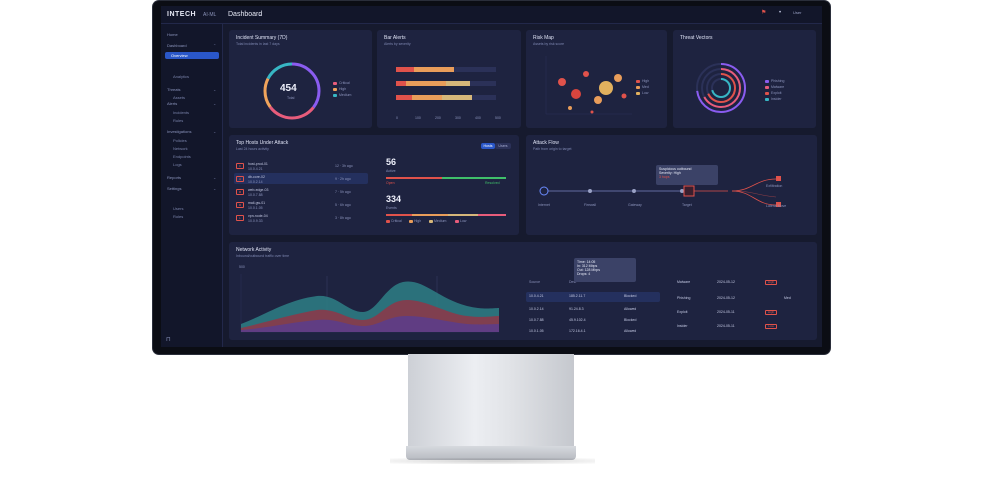  What do you see at coordinates (168, 340) in the screenshot?
I see `collapse-icon: ⊓` at bounding box center [168, 340].